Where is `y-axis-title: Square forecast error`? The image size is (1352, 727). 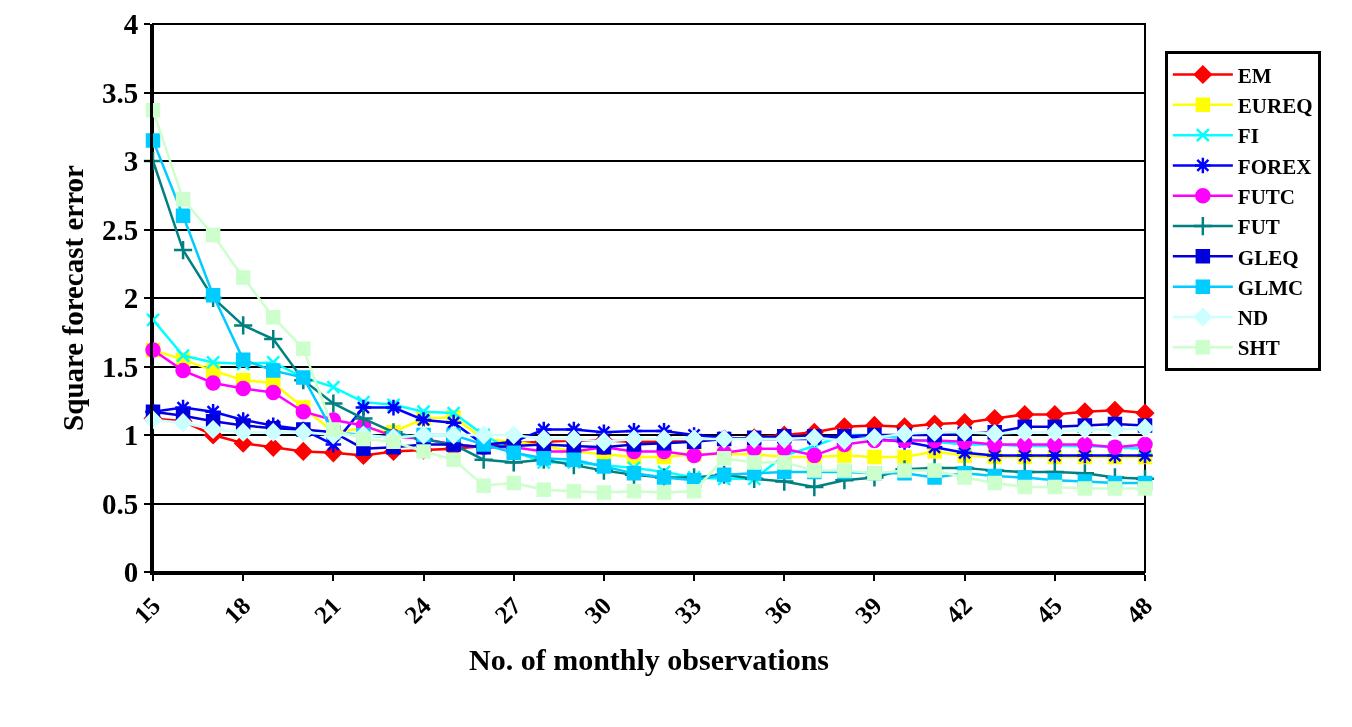 y-axis-title: Square forecast error is located at coordinates (73, 298).